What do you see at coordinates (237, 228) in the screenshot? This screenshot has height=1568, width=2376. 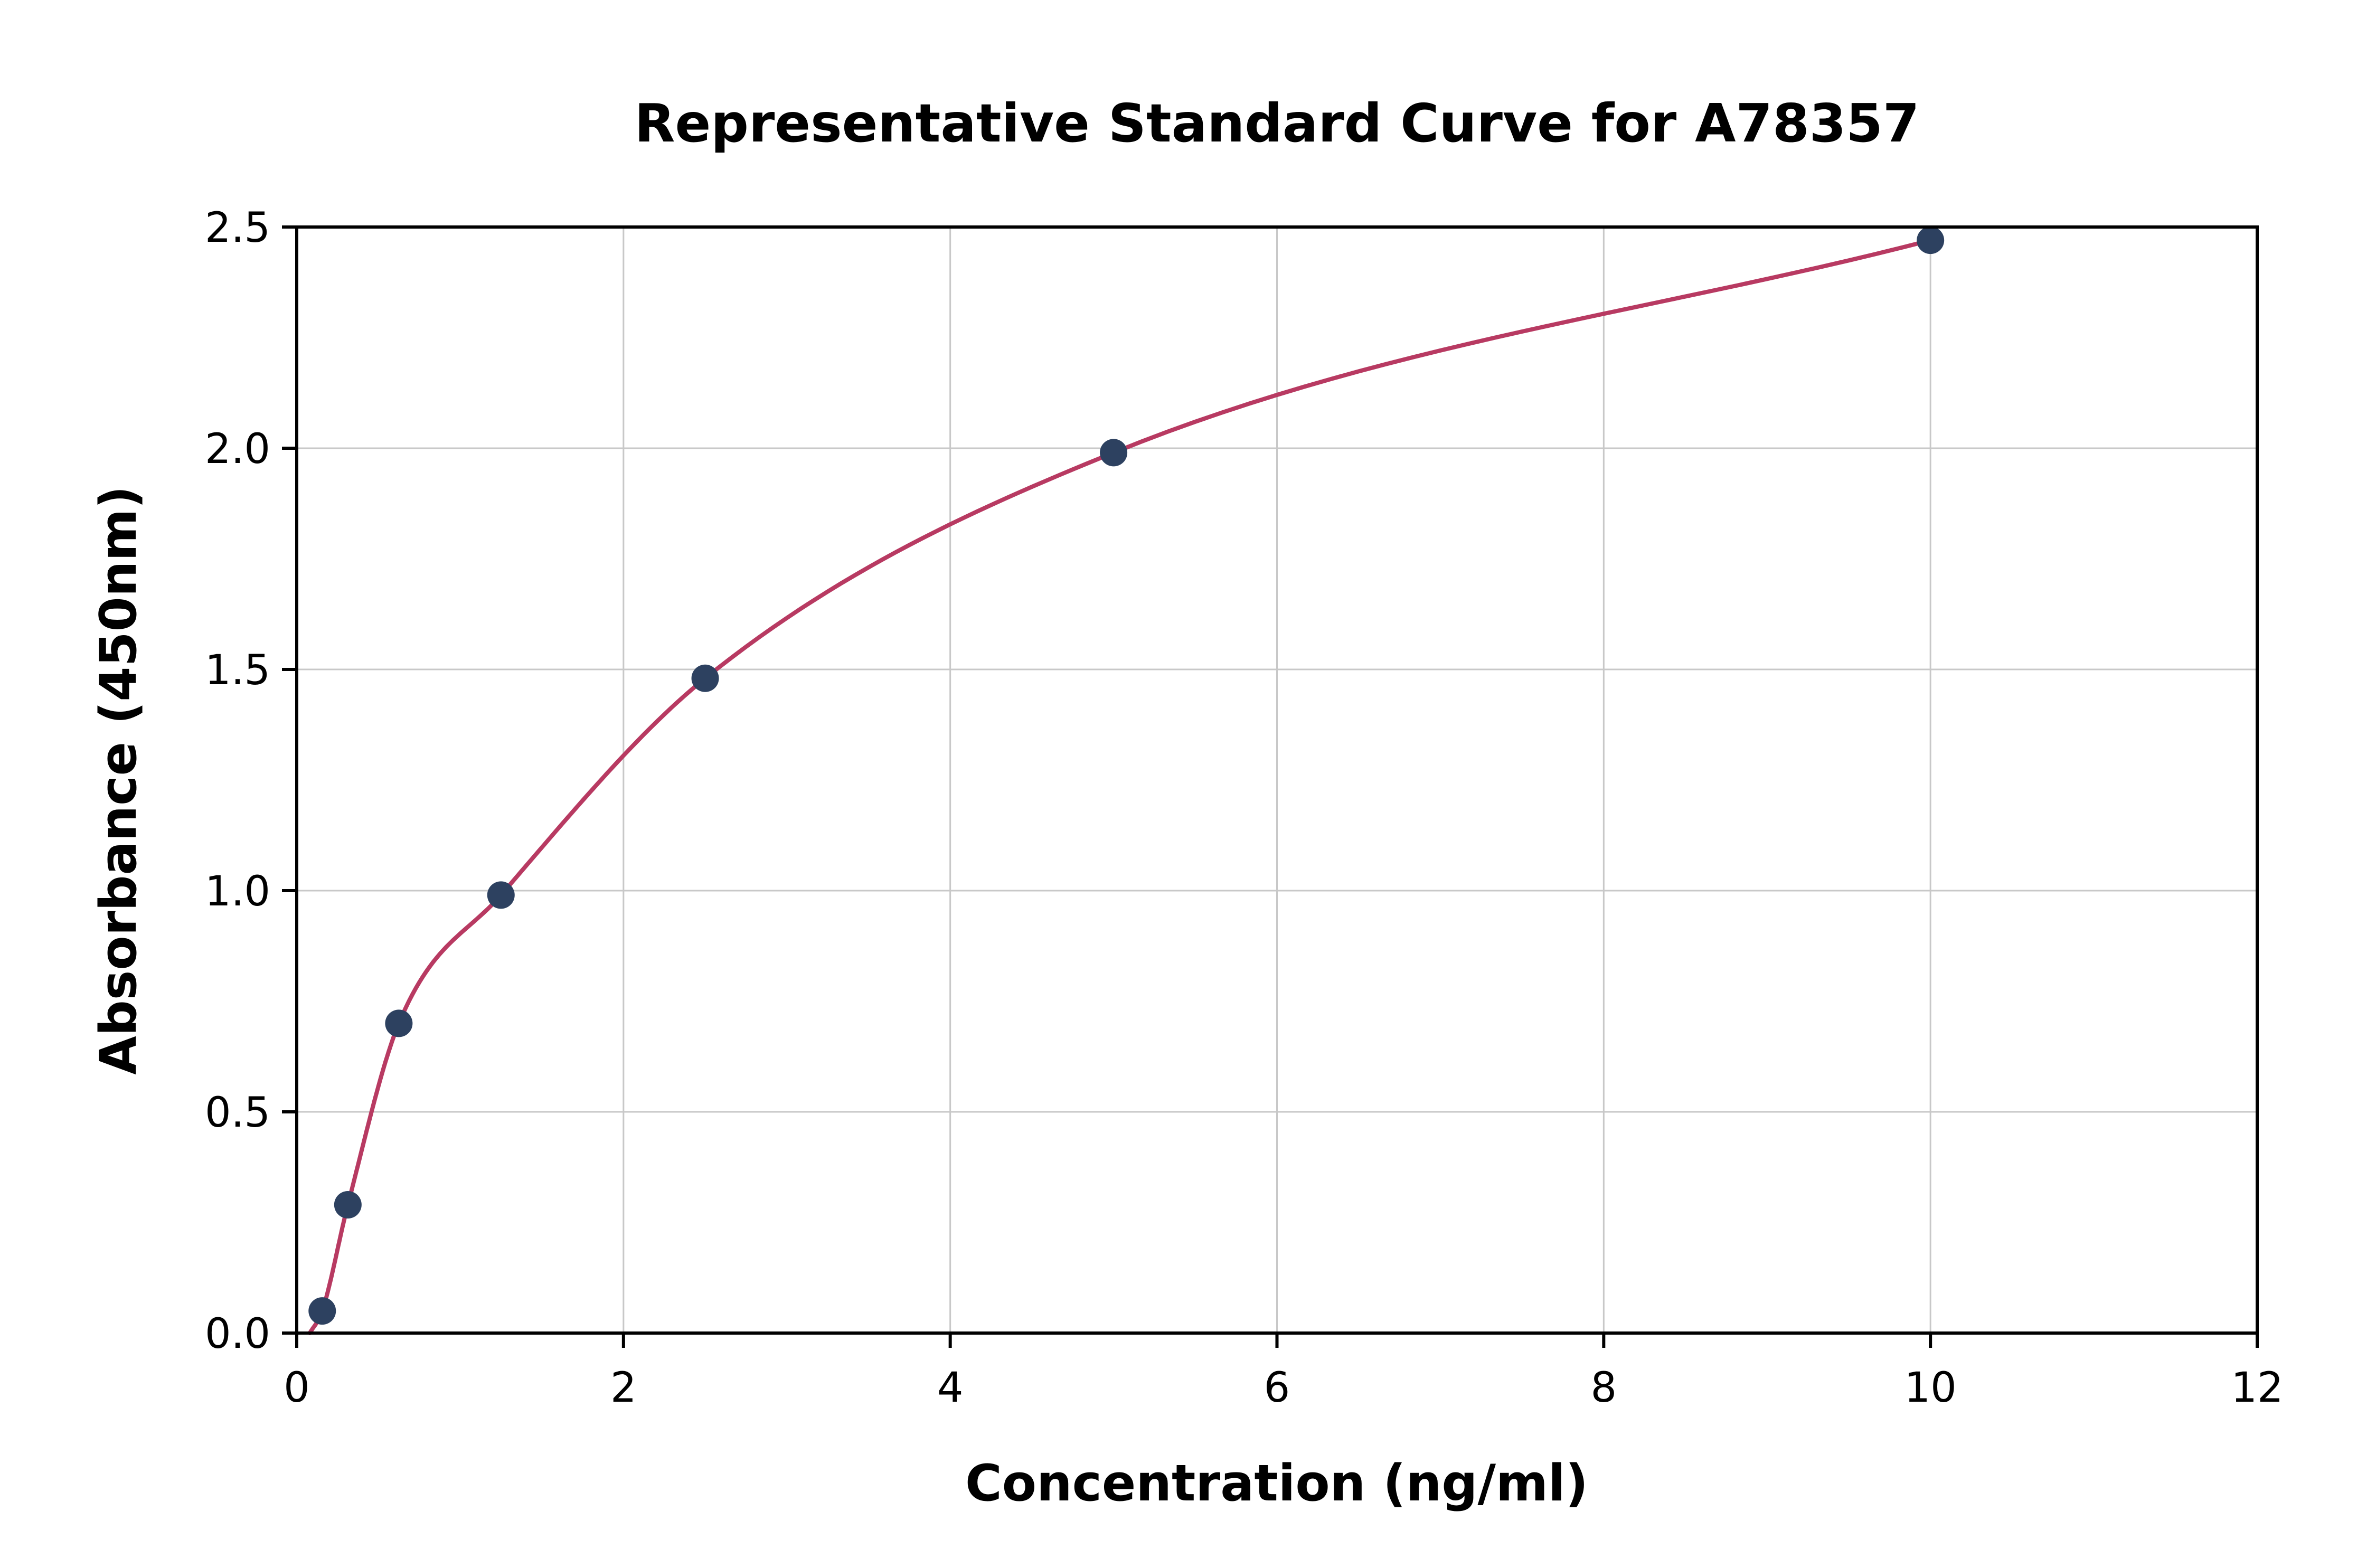 I see `y-tick-label: 2.5` at bounding box center [237, 228].